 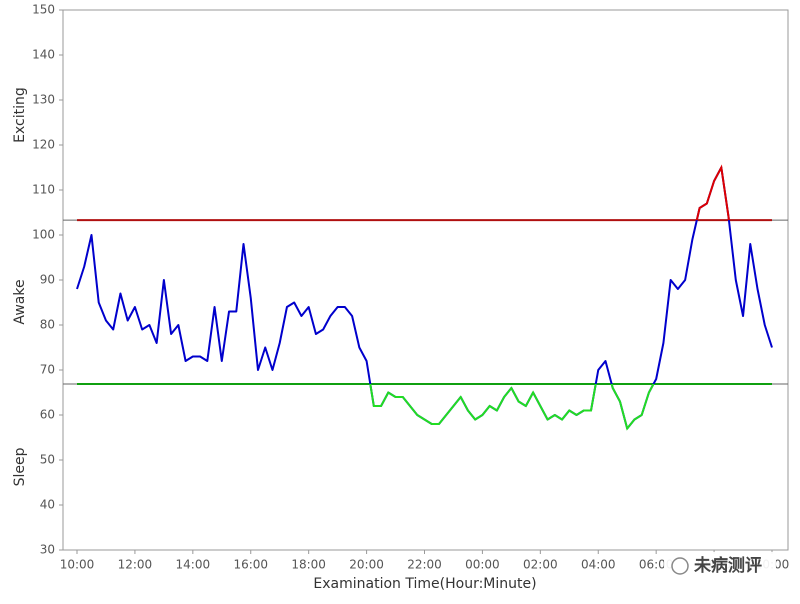 What do you see at coordinates (43, 55) in the screenshot?
I see `y-tick-label: 140` at bounding box center [43, 55].